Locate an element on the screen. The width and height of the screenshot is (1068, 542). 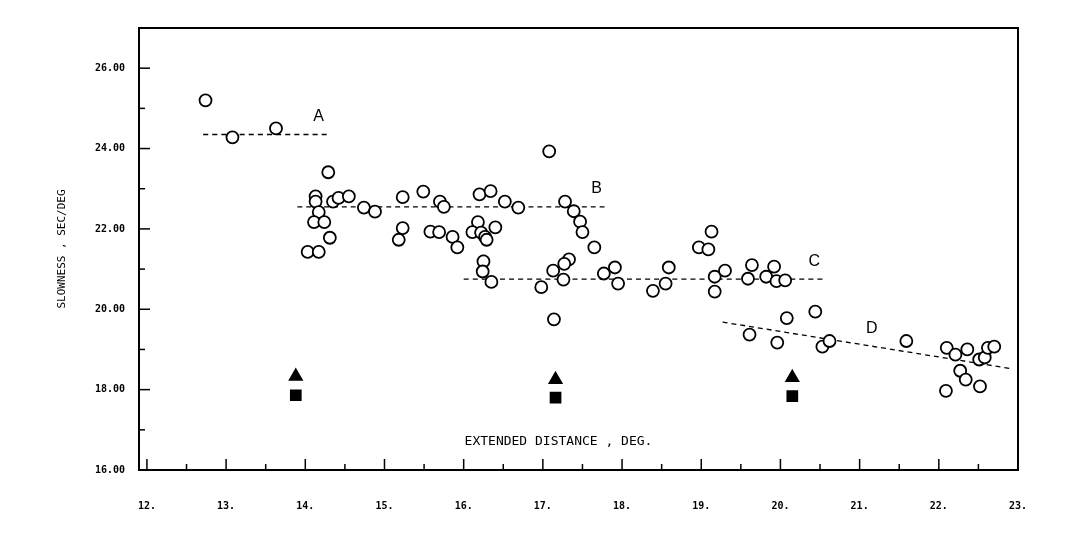
x-tick-label: 23. is located at coordinates (1018, 505).